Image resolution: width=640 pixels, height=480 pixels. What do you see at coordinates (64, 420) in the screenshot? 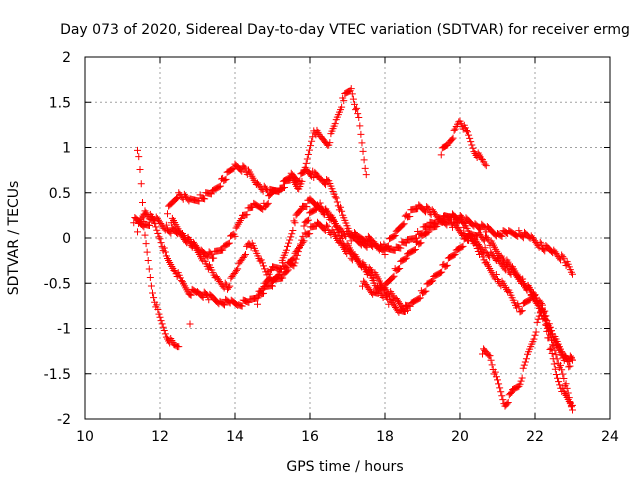
I see `y-tick-label: -2` at bounding box center [64, 420].